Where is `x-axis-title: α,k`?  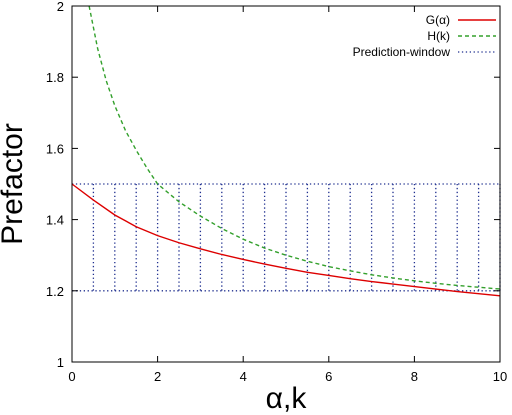
x-axis-title: α,k is located at coordinates (287, 398).